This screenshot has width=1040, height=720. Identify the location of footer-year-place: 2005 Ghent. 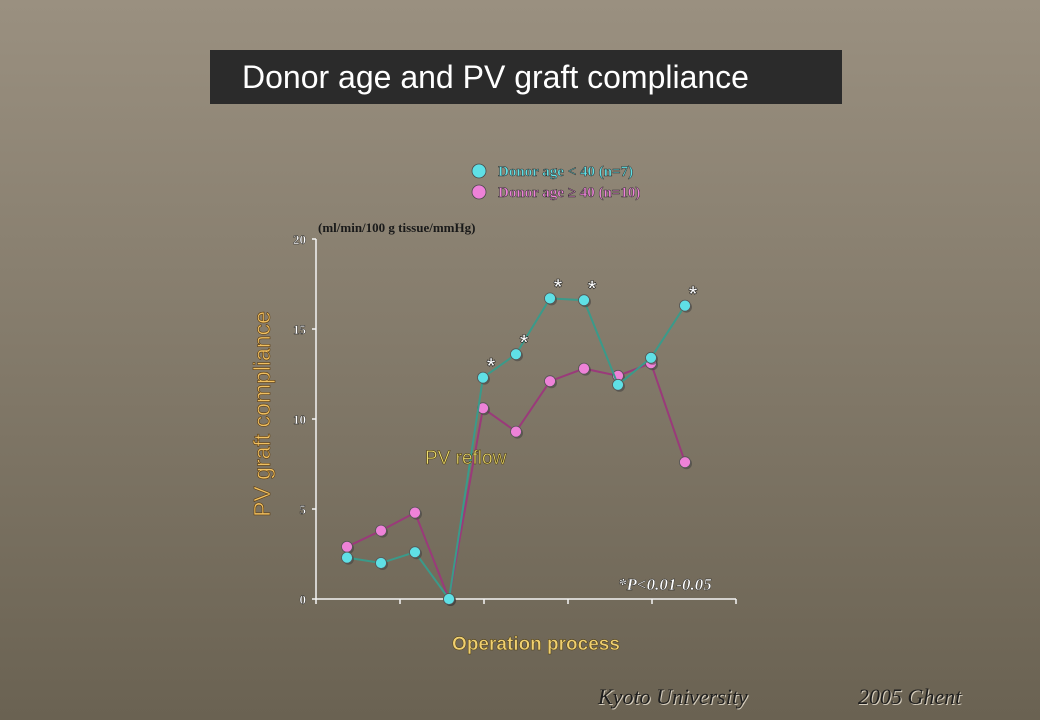
(910, 696).